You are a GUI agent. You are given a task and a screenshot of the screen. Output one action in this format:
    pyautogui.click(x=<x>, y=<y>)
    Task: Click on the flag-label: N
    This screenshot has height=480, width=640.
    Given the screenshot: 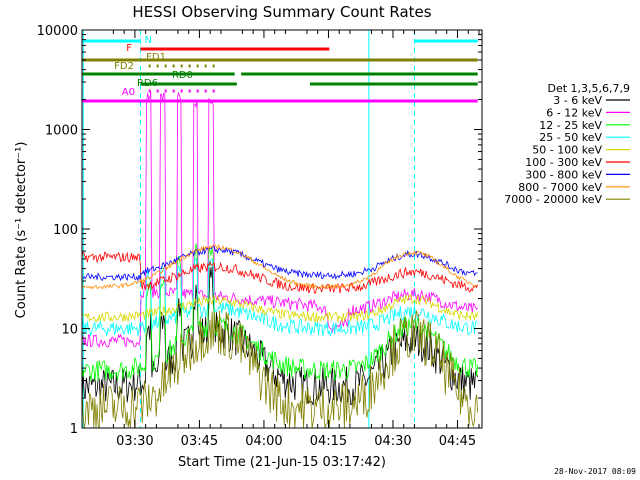 What is the action you would take?
    pyautogui.click(x=148, y=40)
    